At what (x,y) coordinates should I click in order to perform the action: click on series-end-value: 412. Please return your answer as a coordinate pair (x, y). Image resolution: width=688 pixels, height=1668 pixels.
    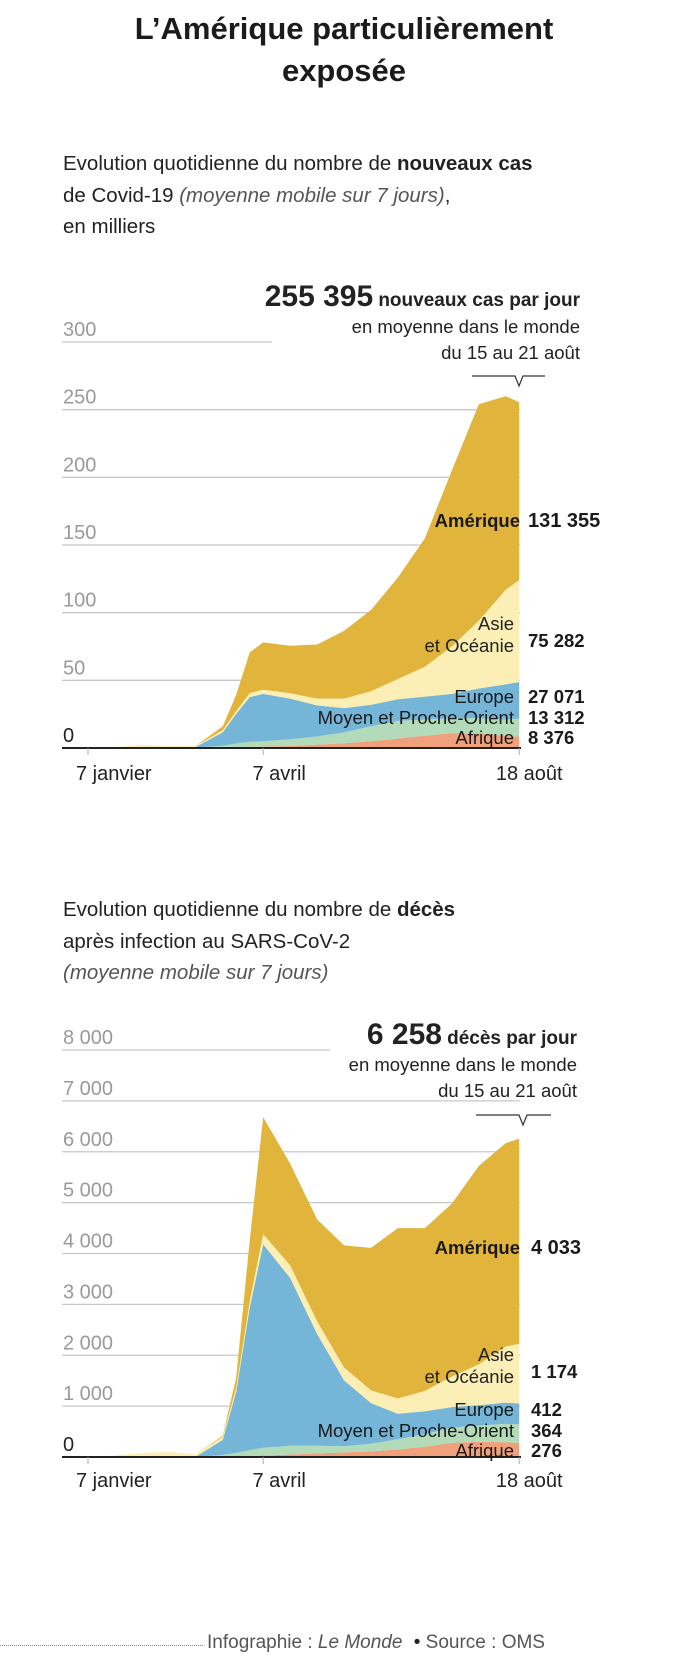
    Looking at the image, I should click on (546, 1409).